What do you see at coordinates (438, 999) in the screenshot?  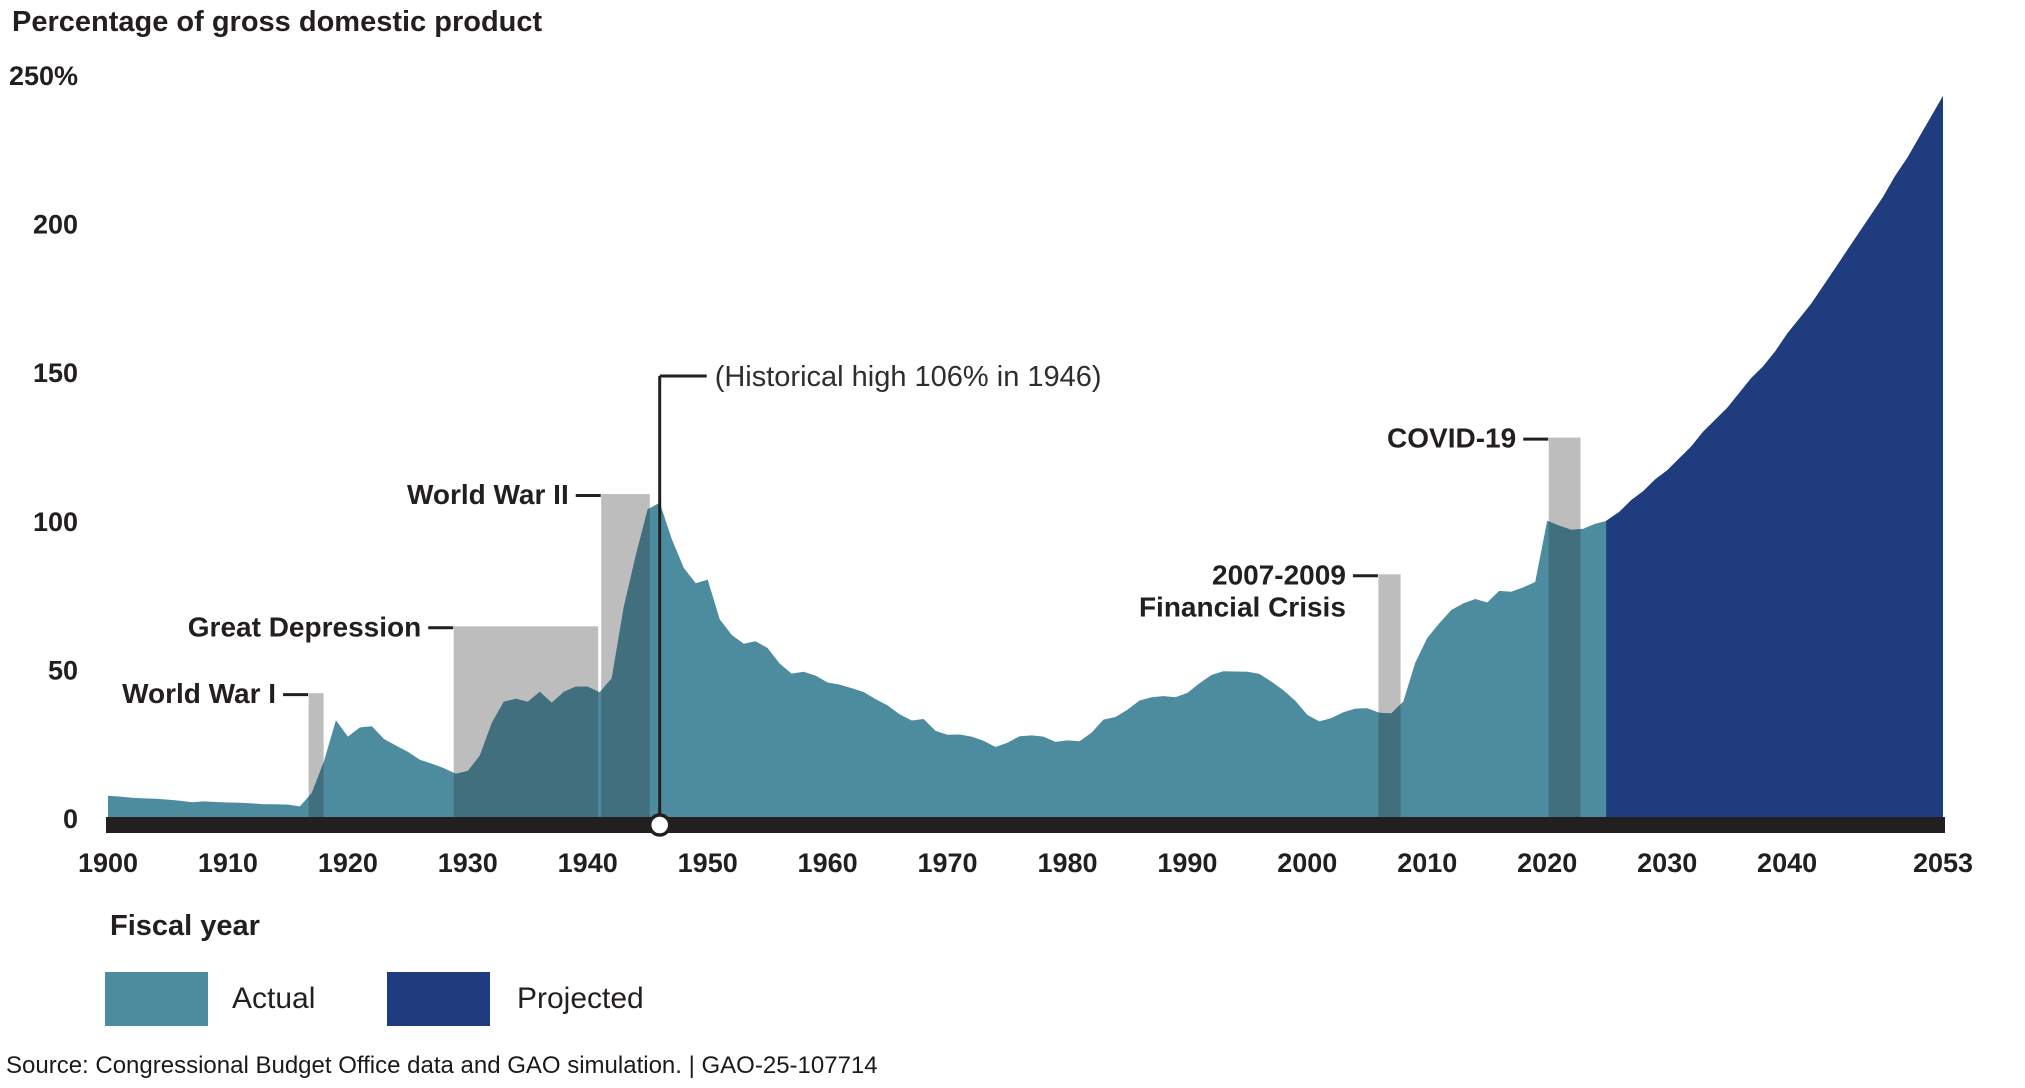 I see `legend-swatch-projected` at bounding box center [438, 999].